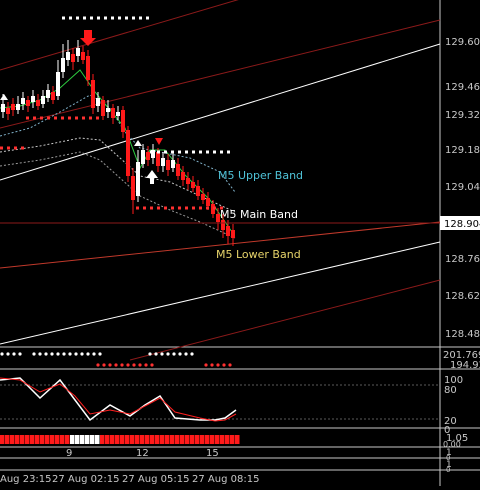 Image resolution: width=480 pixels, height=490 pixels. What do you see at coordinates (26, 479) in the screenshot?
I see `svg-text: Aug 23:15` at bounding box center [26, 479].